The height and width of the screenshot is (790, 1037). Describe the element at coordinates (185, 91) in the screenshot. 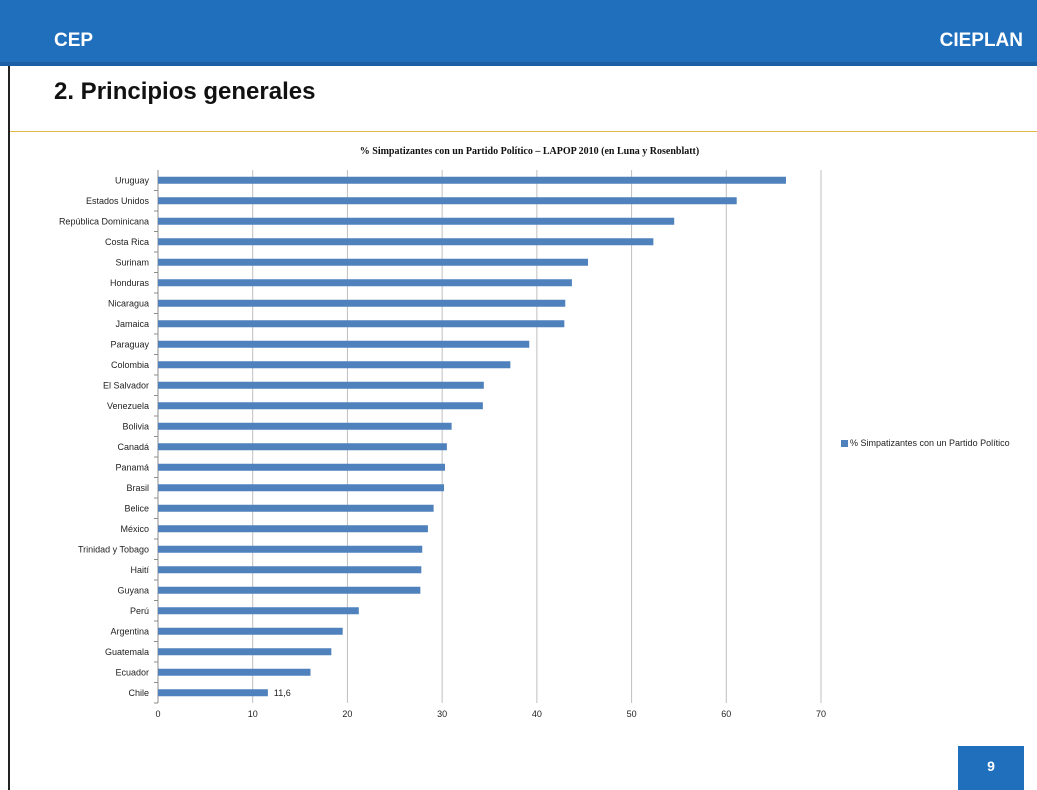

I see `page-title: 2. Principios generales` at that location.